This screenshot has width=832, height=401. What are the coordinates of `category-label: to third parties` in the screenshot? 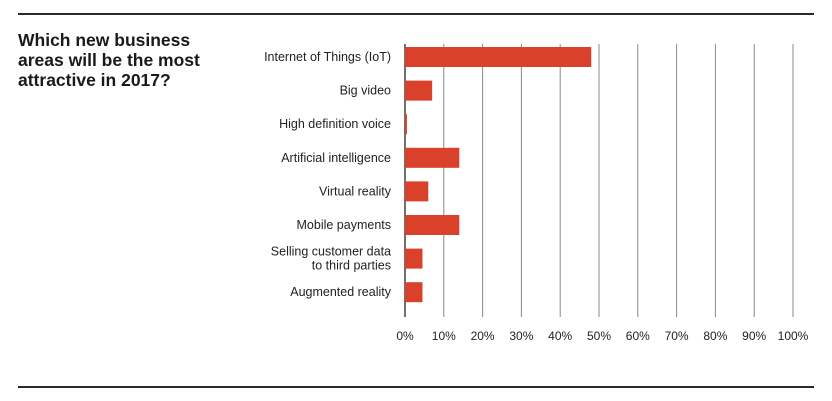 It's located at (351, 266).